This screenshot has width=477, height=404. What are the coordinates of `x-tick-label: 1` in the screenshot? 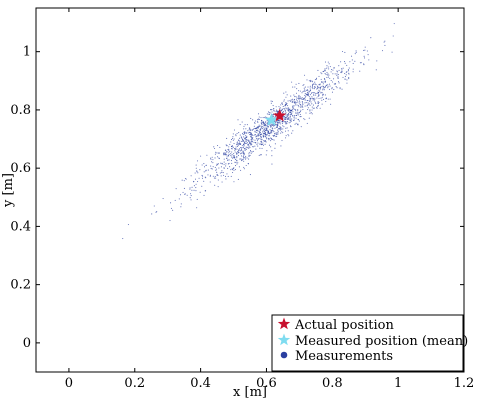 It's located at (398, 383).